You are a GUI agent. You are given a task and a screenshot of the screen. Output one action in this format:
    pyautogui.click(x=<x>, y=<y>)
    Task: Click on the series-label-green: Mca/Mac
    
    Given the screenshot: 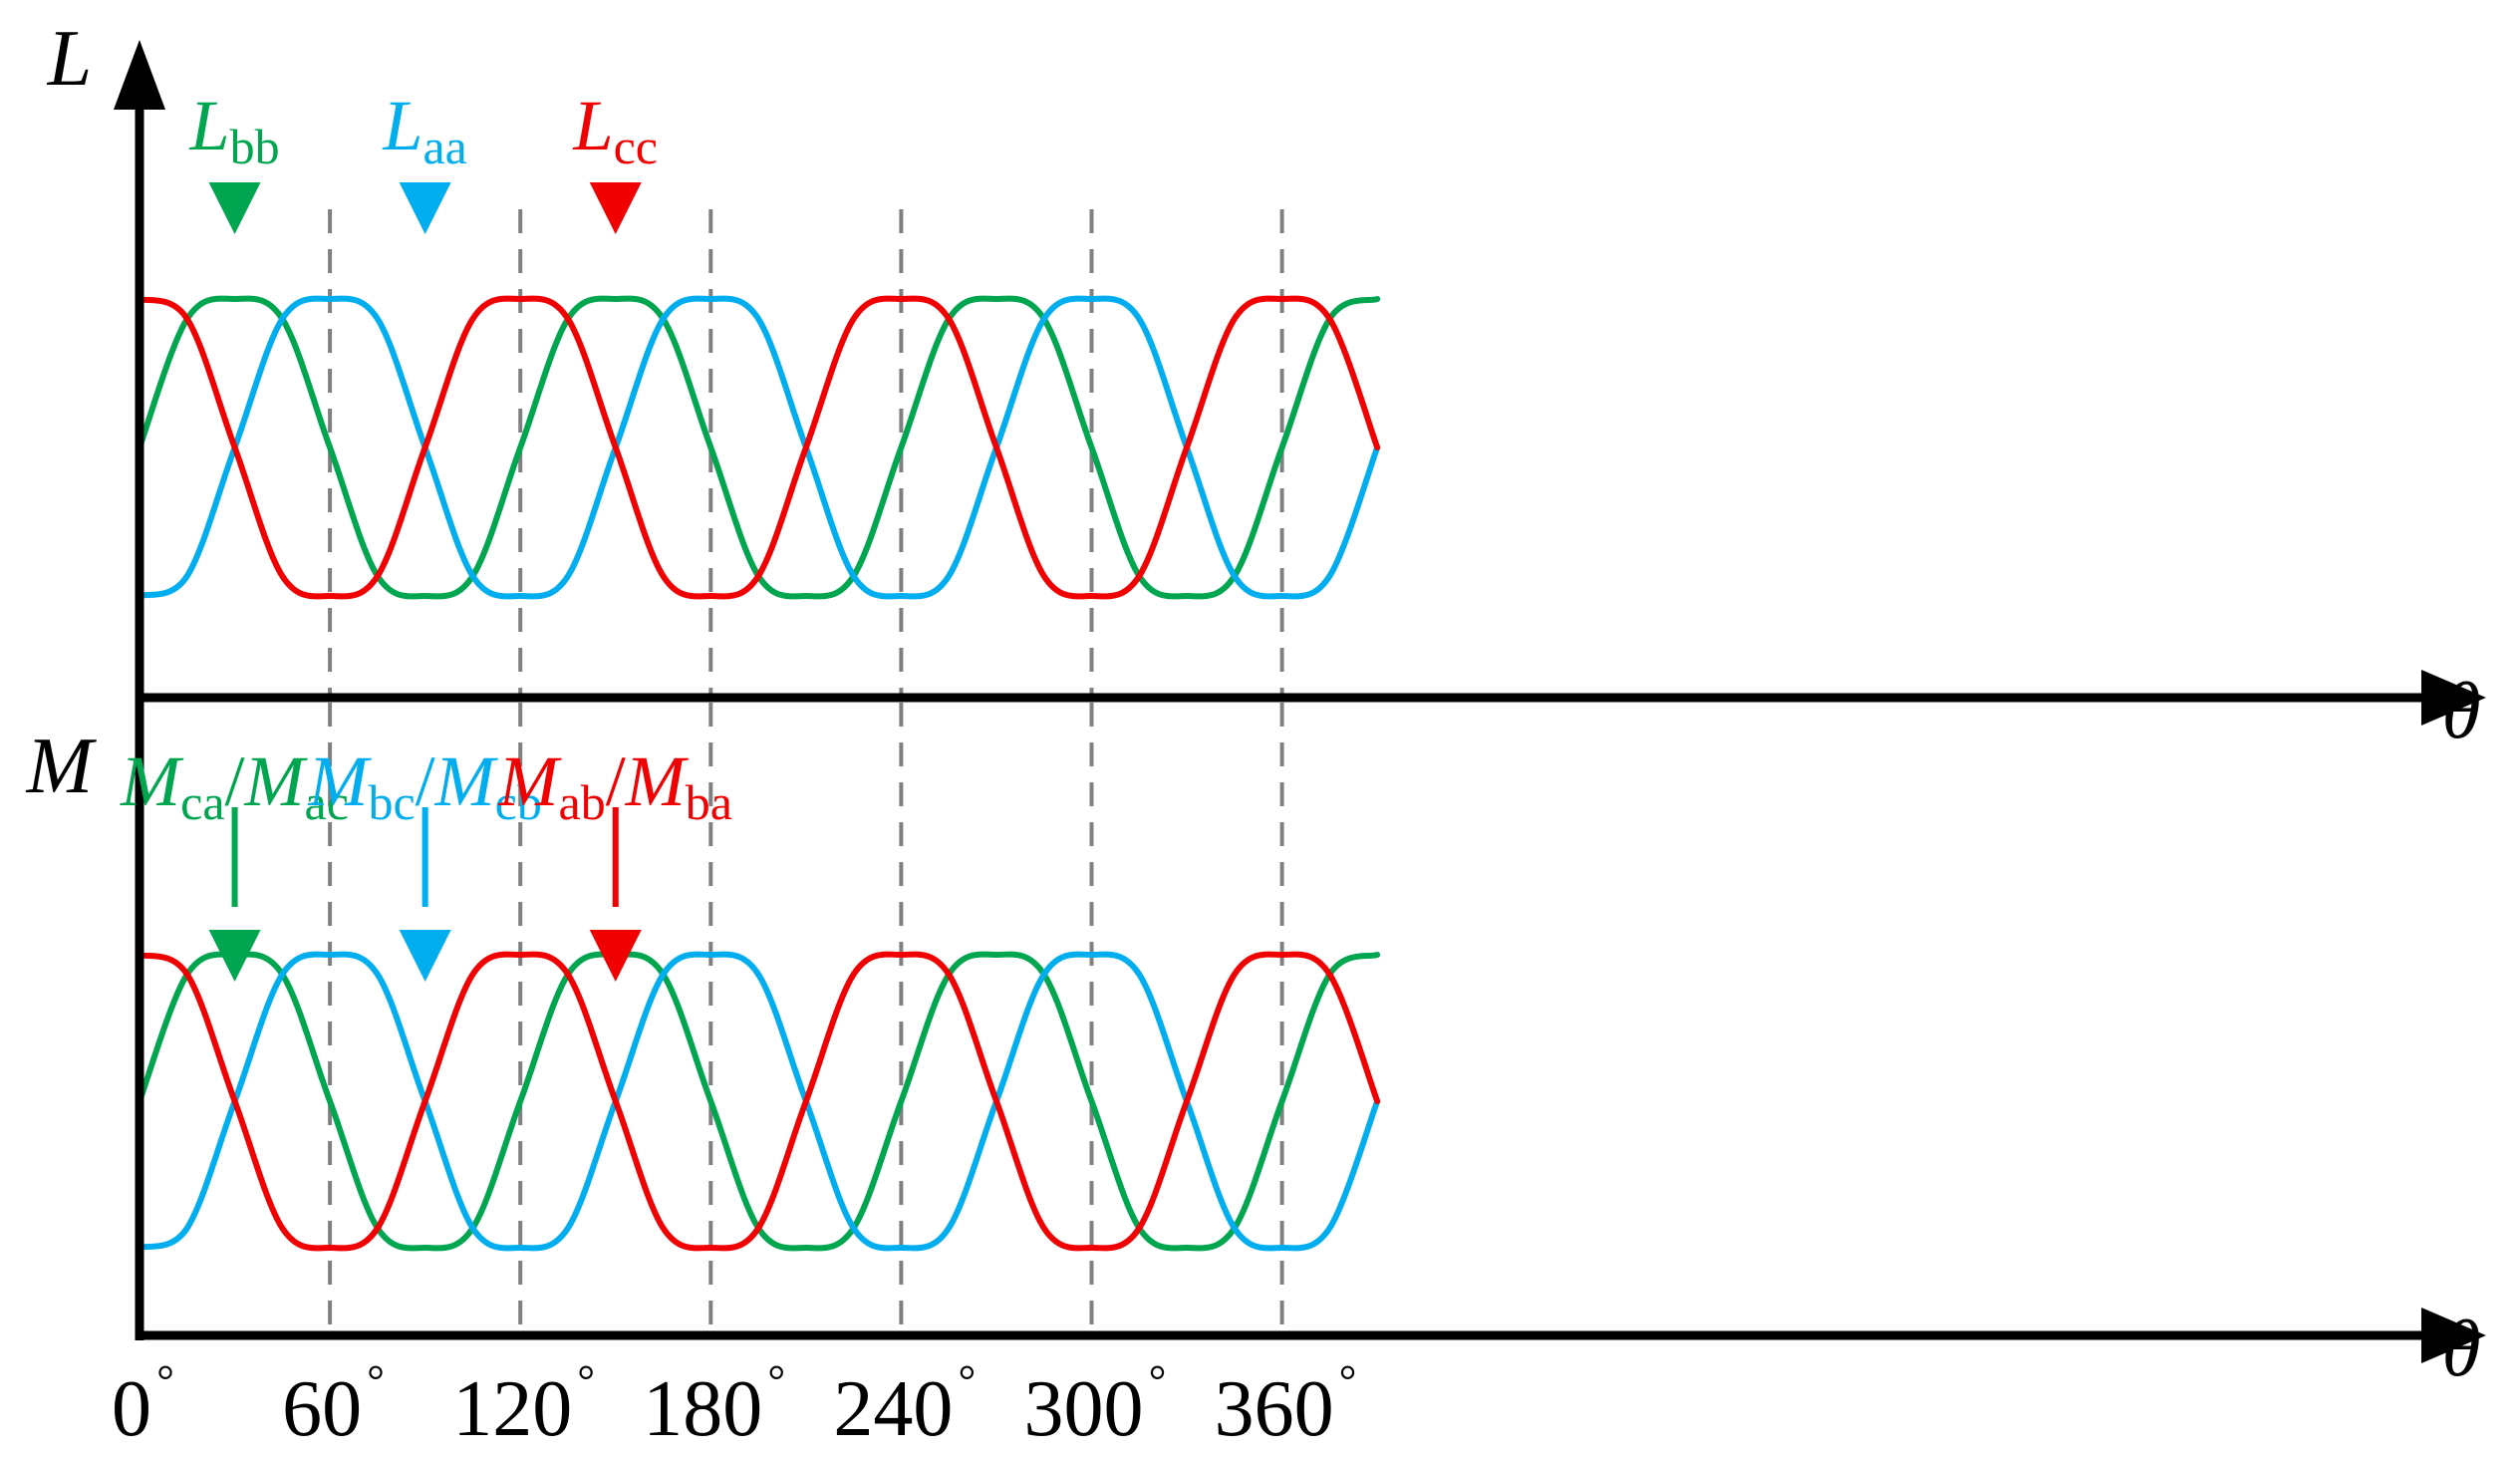 What is the action you would take?
    pyautogui.click(x=234, y=785)
    